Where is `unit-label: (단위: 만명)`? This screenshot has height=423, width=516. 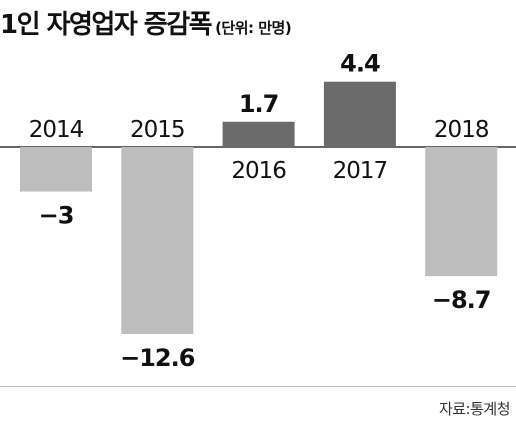 unit-label: (단위: 만명) is located at coordinates (253, 28).